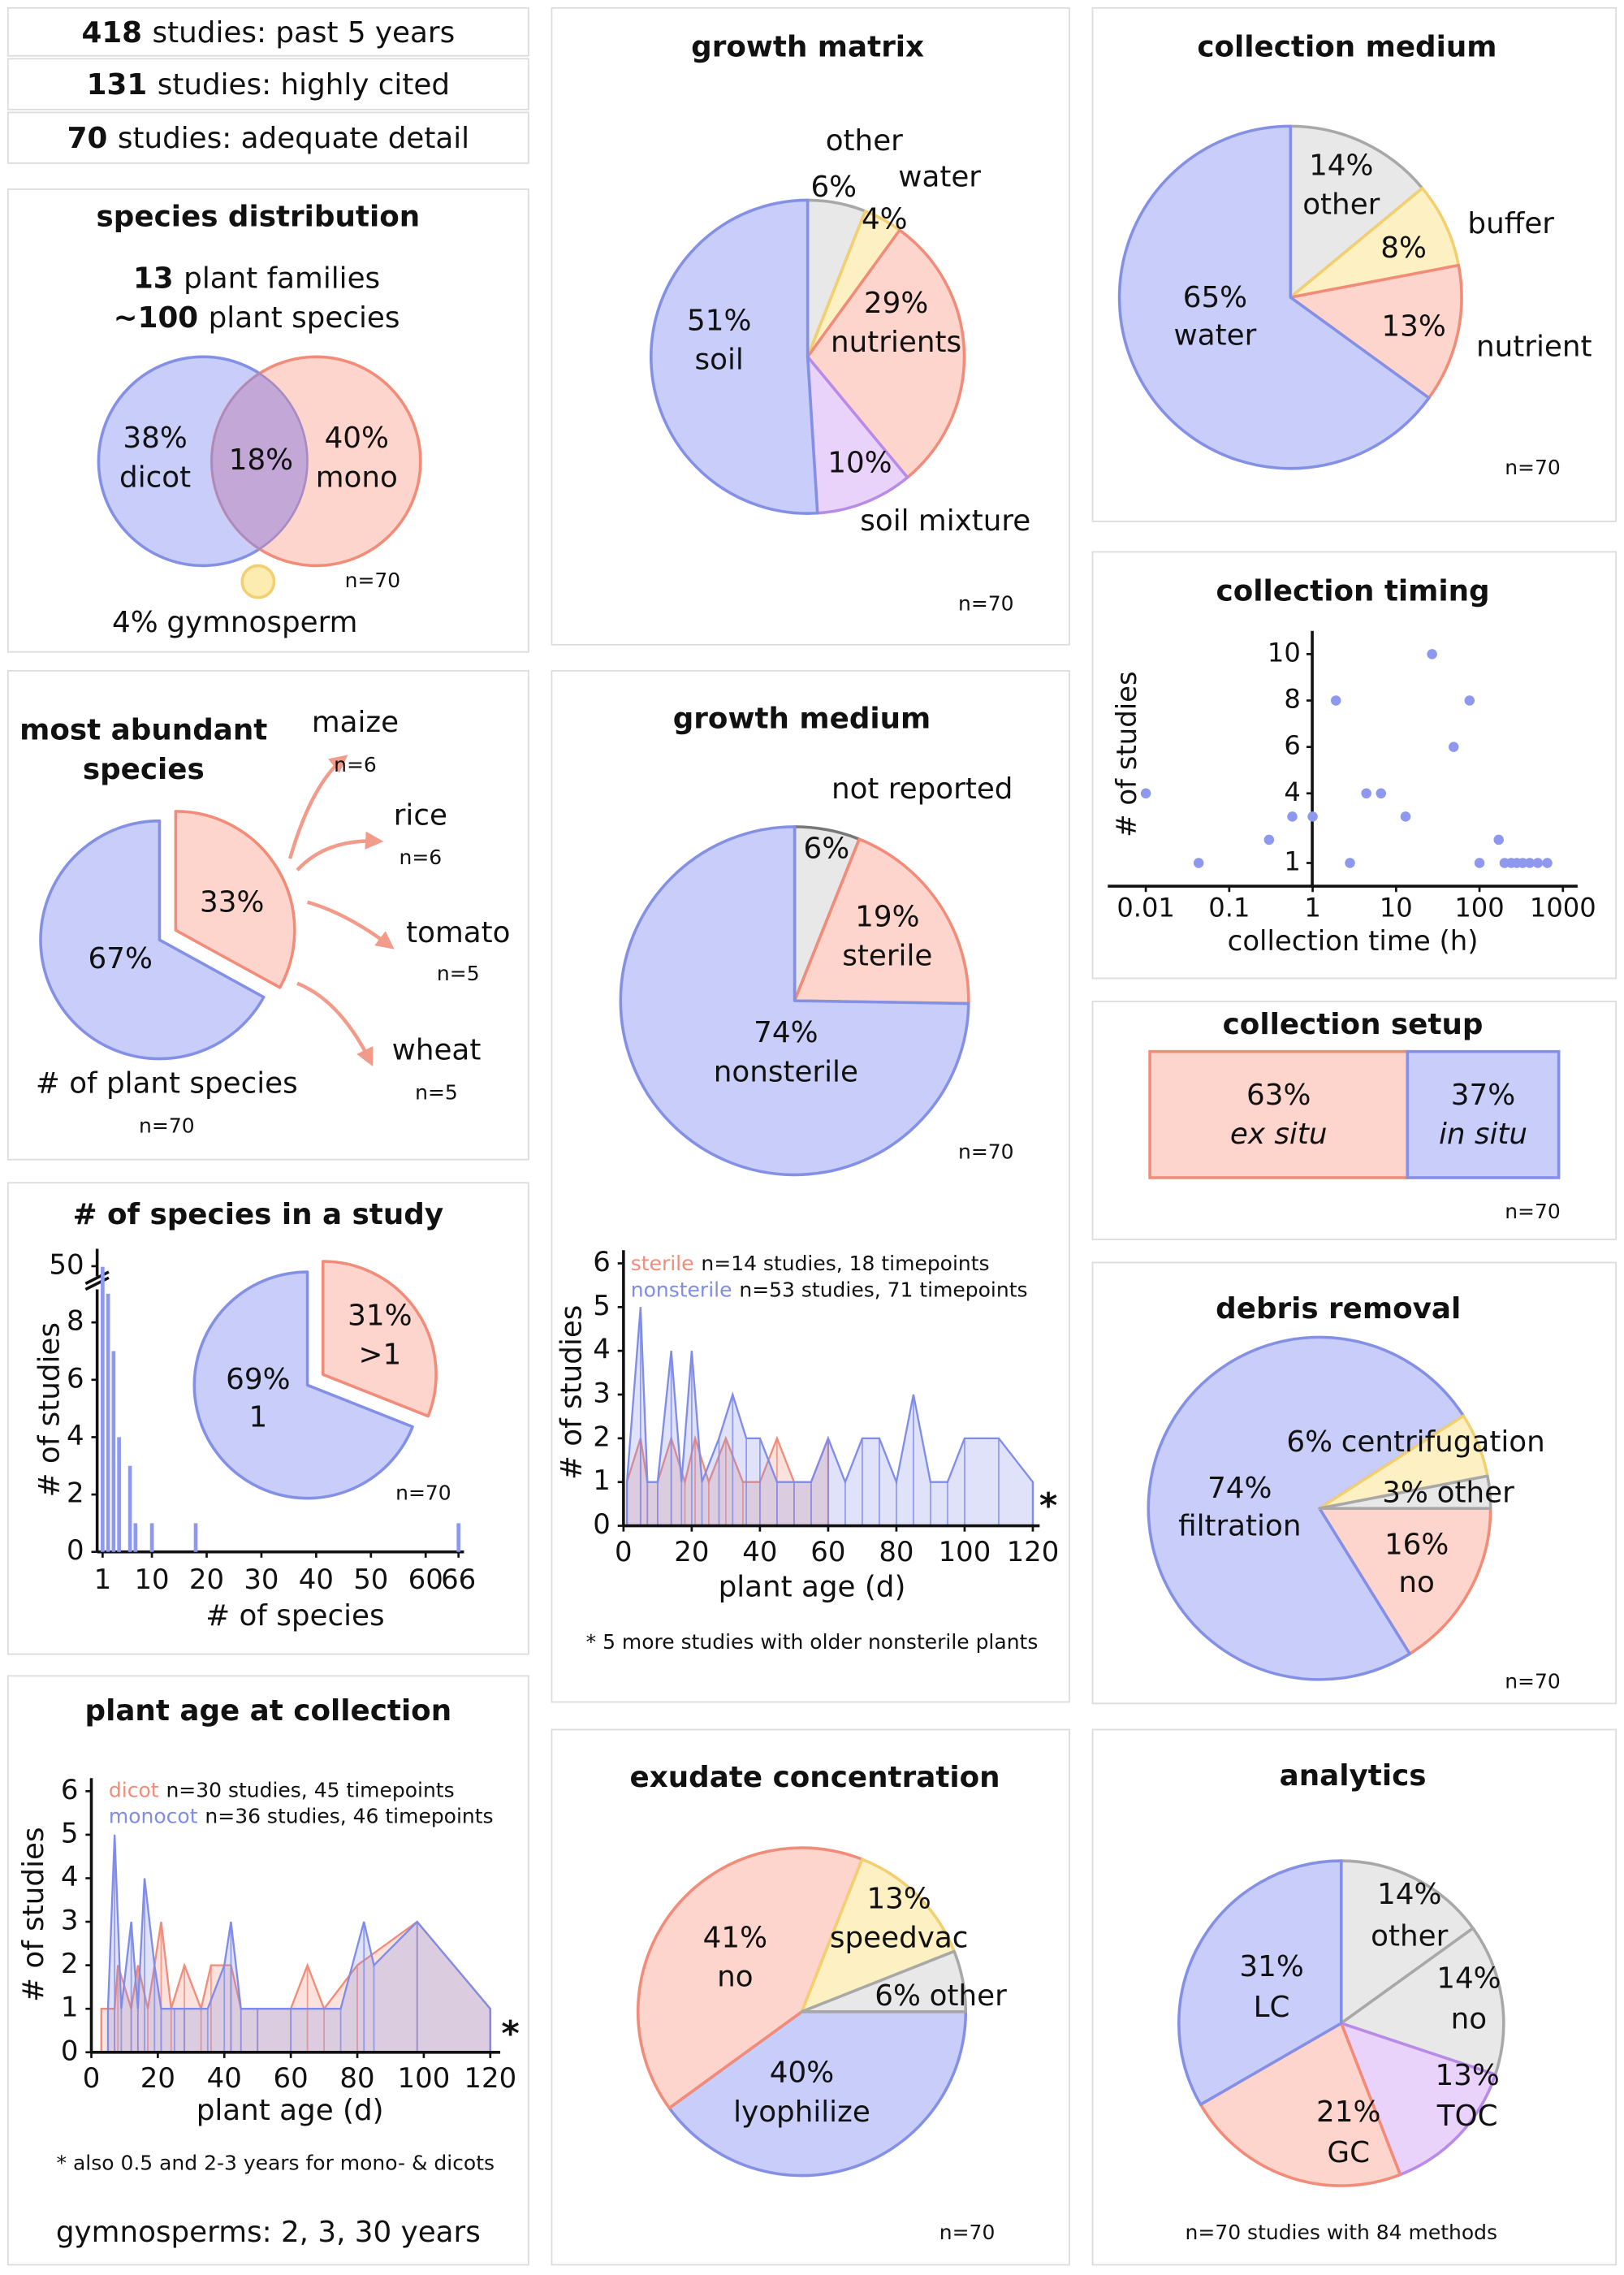  What do you see at coordinates (897, 1552) in the screenshot?
I see `x-tick-label: 80` at bounding box center [897, 1552].